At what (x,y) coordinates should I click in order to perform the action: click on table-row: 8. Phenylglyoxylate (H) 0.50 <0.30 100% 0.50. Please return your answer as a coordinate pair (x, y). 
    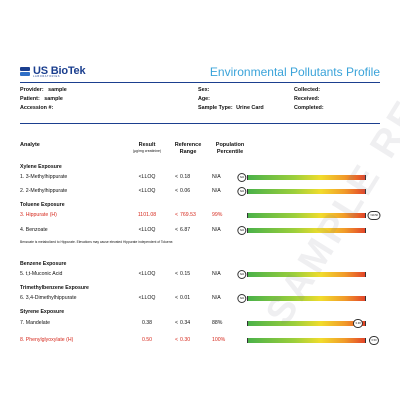
    Looking at the image, I should click on (200, 340).